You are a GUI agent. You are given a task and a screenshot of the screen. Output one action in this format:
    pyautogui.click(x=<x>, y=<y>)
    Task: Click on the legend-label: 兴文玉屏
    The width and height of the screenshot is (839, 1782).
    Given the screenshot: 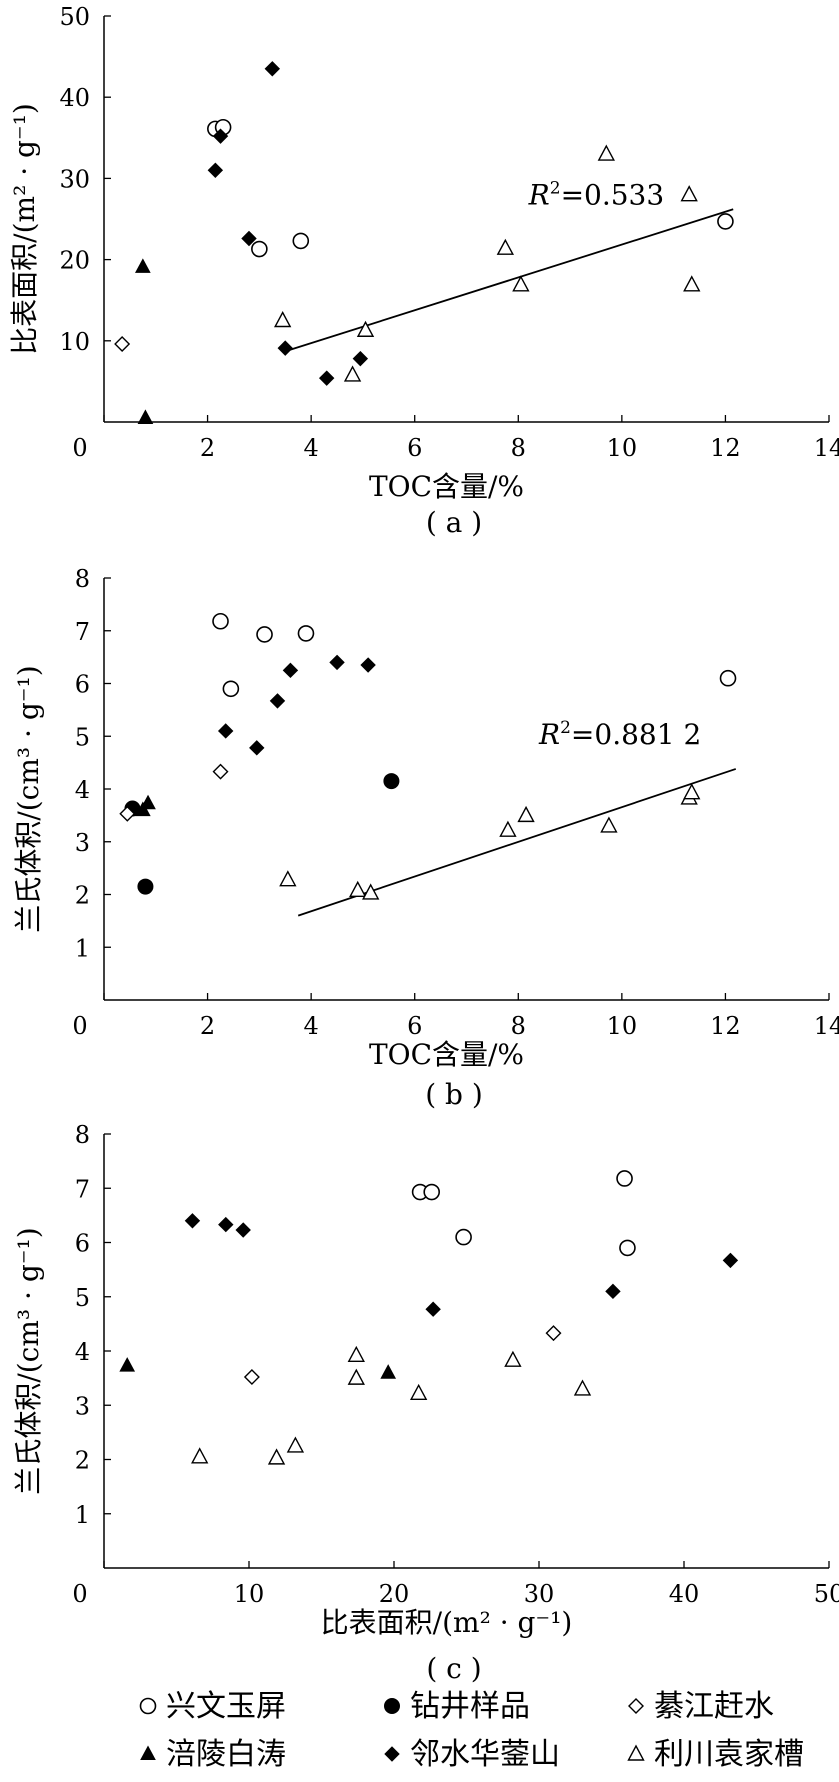 What is the action you would take?
    pyautogui.click(x=226, y=1706)
    